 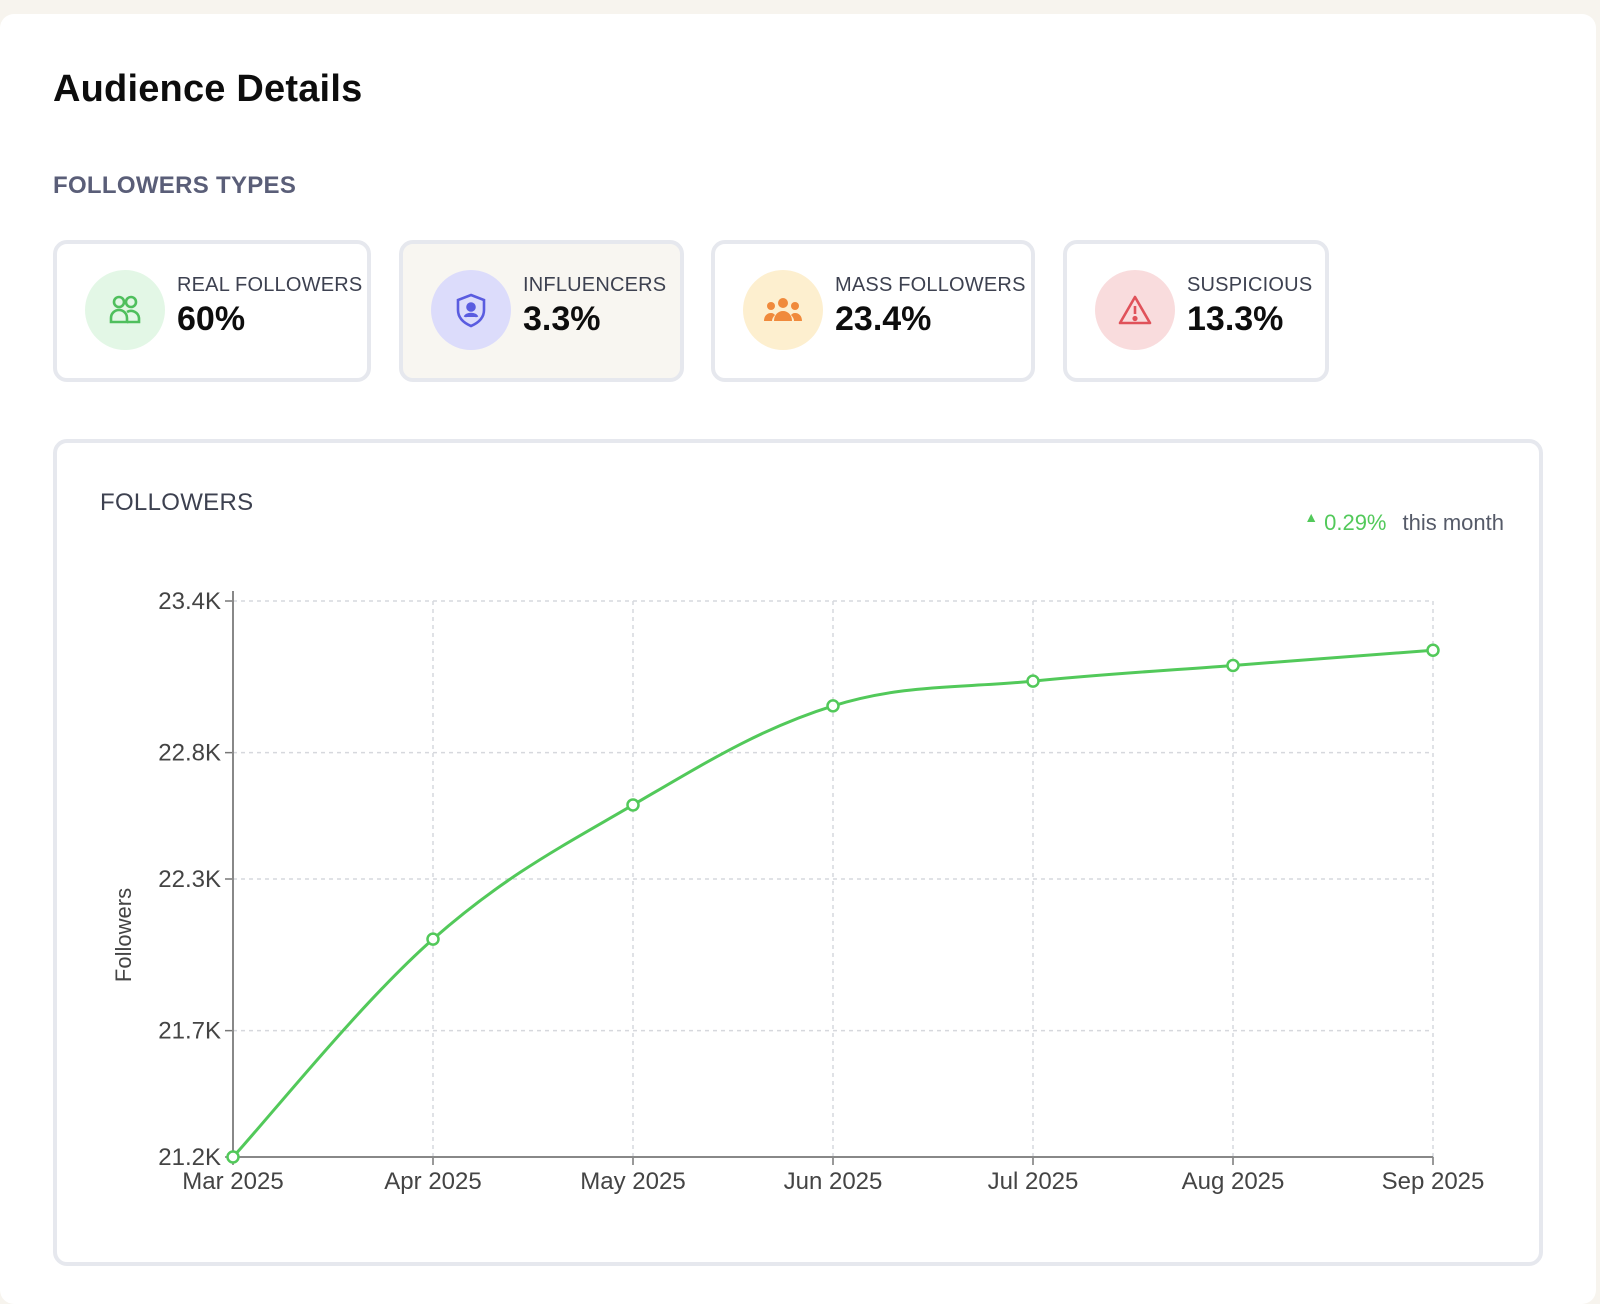 What do you see at coordinates (1233, 1181) in the screenshot?
I see `x-tick-label: Aug 2025` at bounding box center [1233, 1181].